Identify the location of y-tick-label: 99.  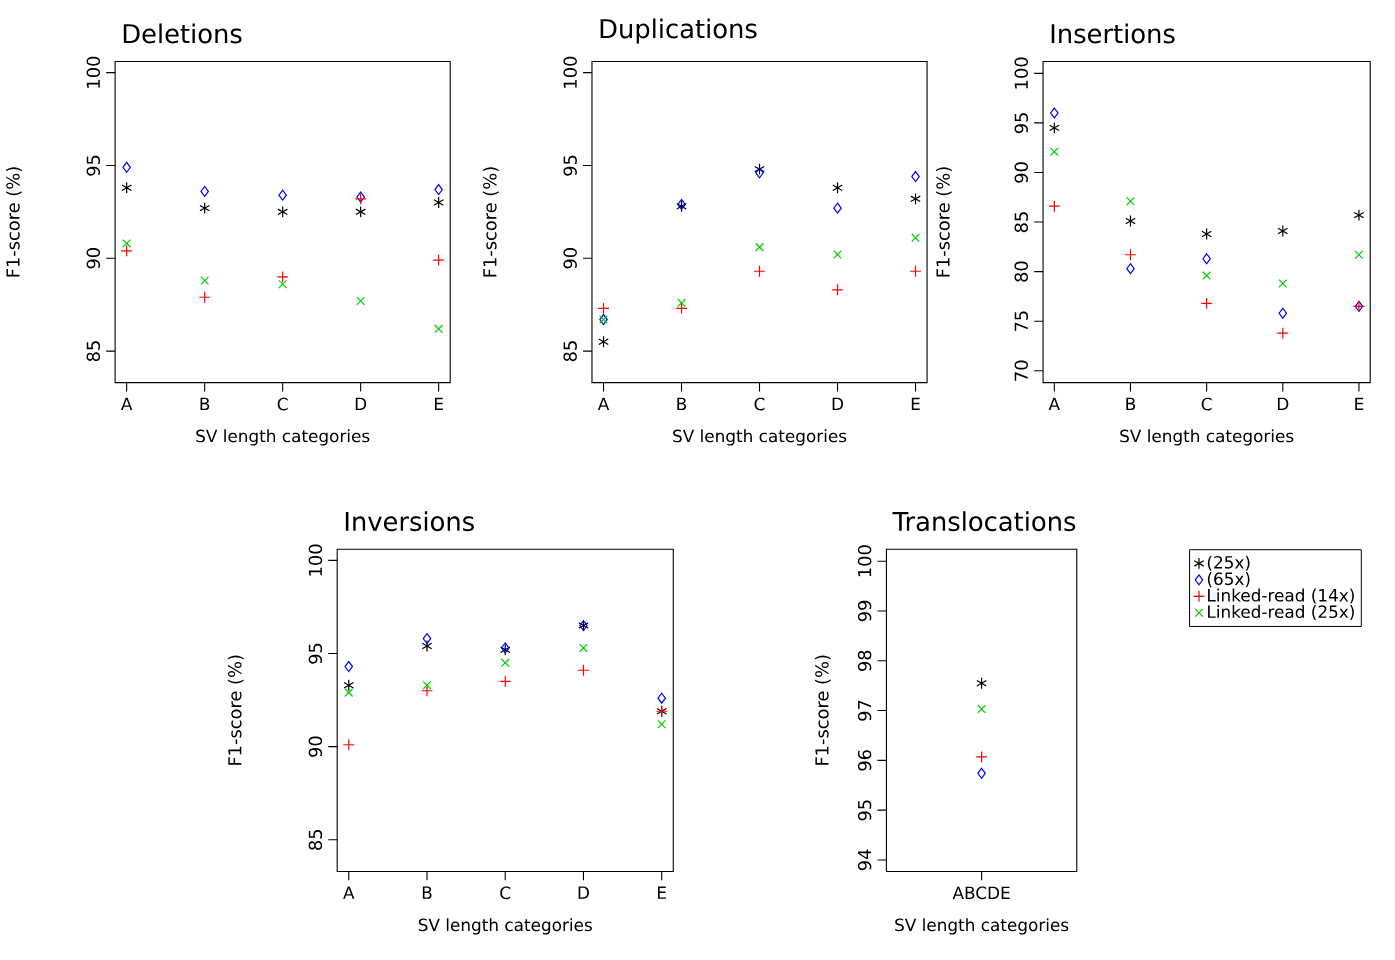
(864, 611).